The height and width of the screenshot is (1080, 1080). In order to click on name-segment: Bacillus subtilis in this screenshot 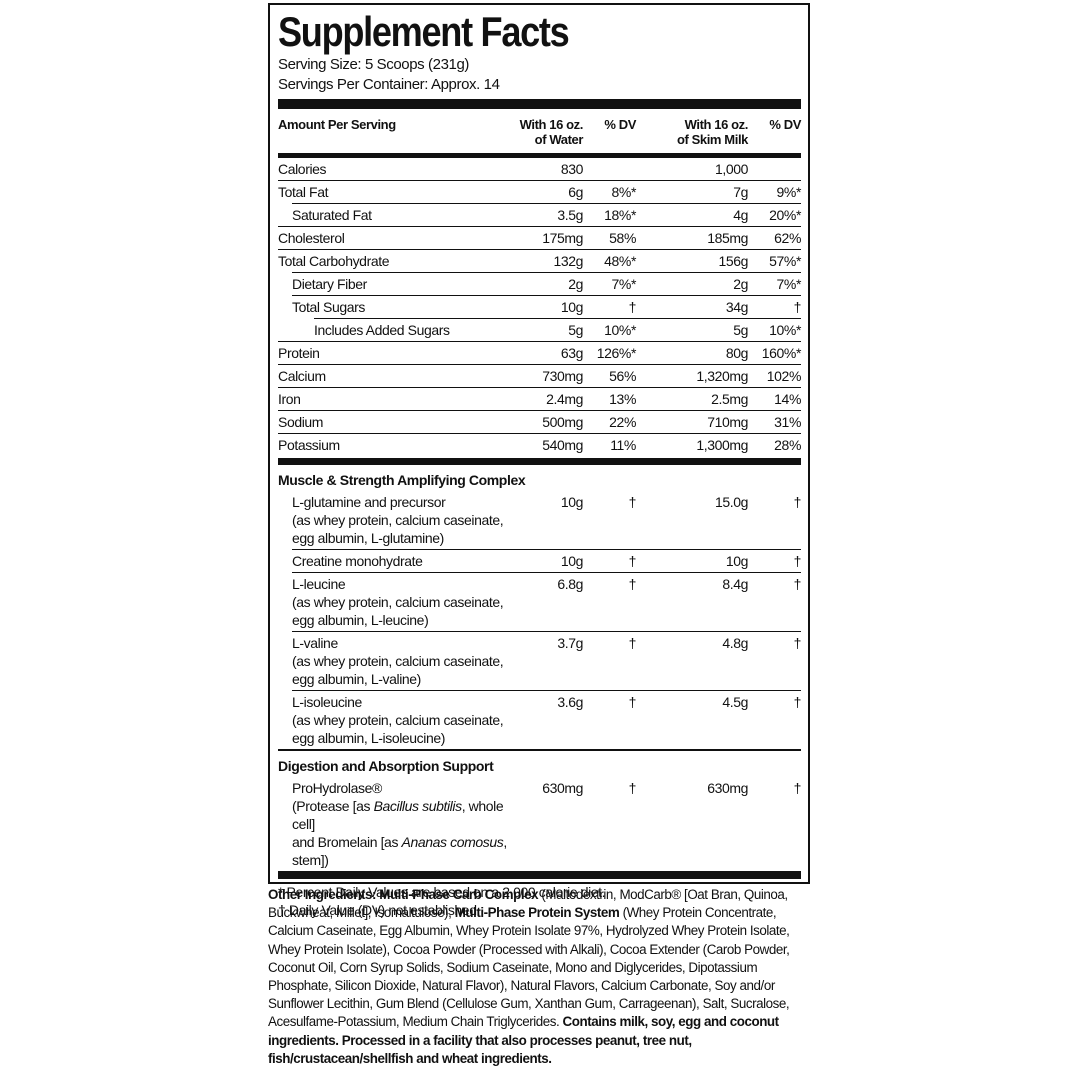, I will do `click(418, 806)`.